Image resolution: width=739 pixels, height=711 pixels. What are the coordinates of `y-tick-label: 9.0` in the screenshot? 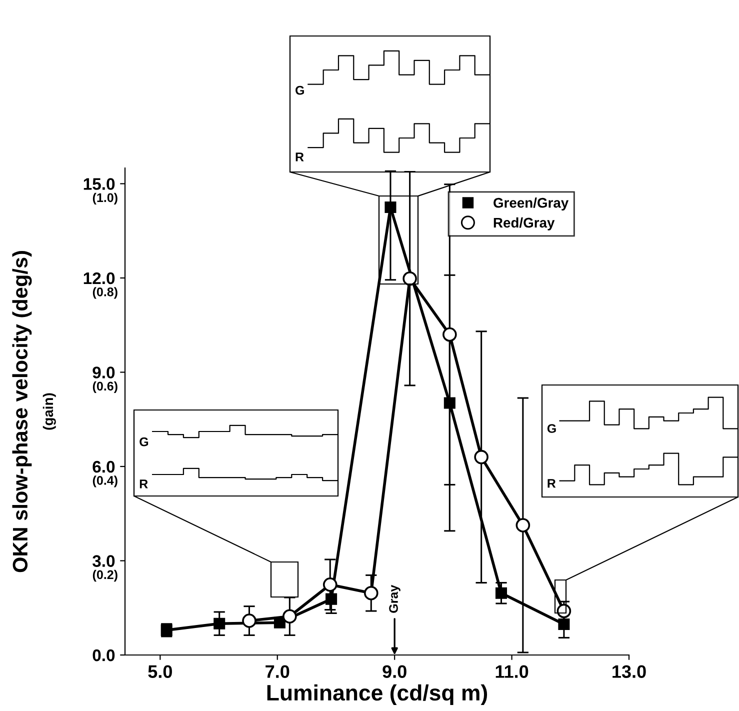 It's located at (103, 372).